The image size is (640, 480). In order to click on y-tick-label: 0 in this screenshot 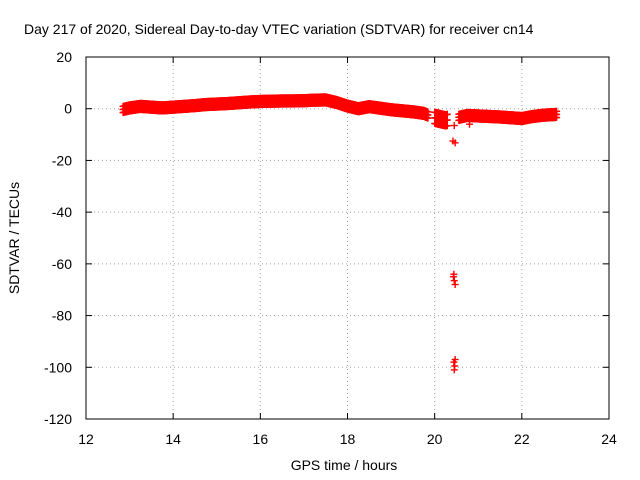, I will do `click(68, 109)`.